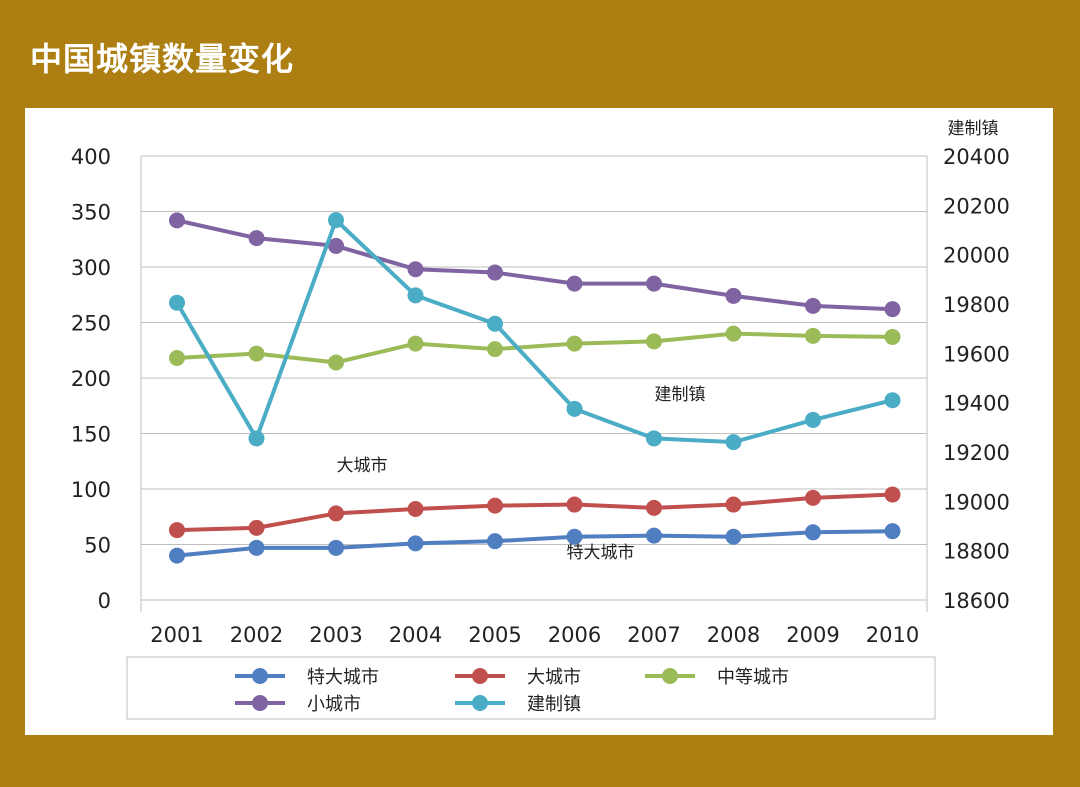 Image resolution: width=1080 pixels, height=787 pixels. What do you see at coordinates (976, 206) in the screenshot?
I see `y-right-tick-label: 20200` at bounding box center [976, 206].